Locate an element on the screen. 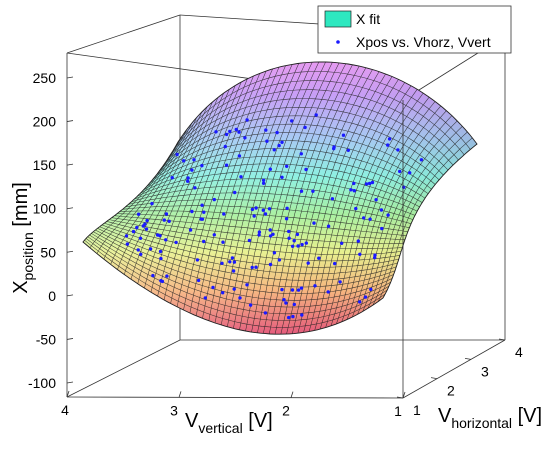 This screenshot has width=550, height=452. vvertical-tick-label: 4 is located at coordinates (65, 410).